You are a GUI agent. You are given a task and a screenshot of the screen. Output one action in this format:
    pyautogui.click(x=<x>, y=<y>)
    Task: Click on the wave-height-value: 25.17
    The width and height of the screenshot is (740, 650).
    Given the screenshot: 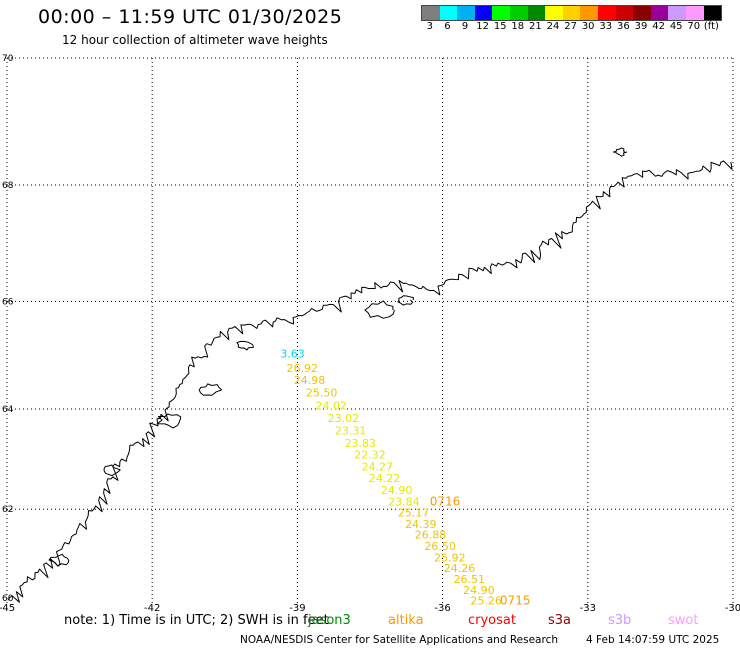 What is the action you would take?
    pyautogui.click(x=414, y=513)
    